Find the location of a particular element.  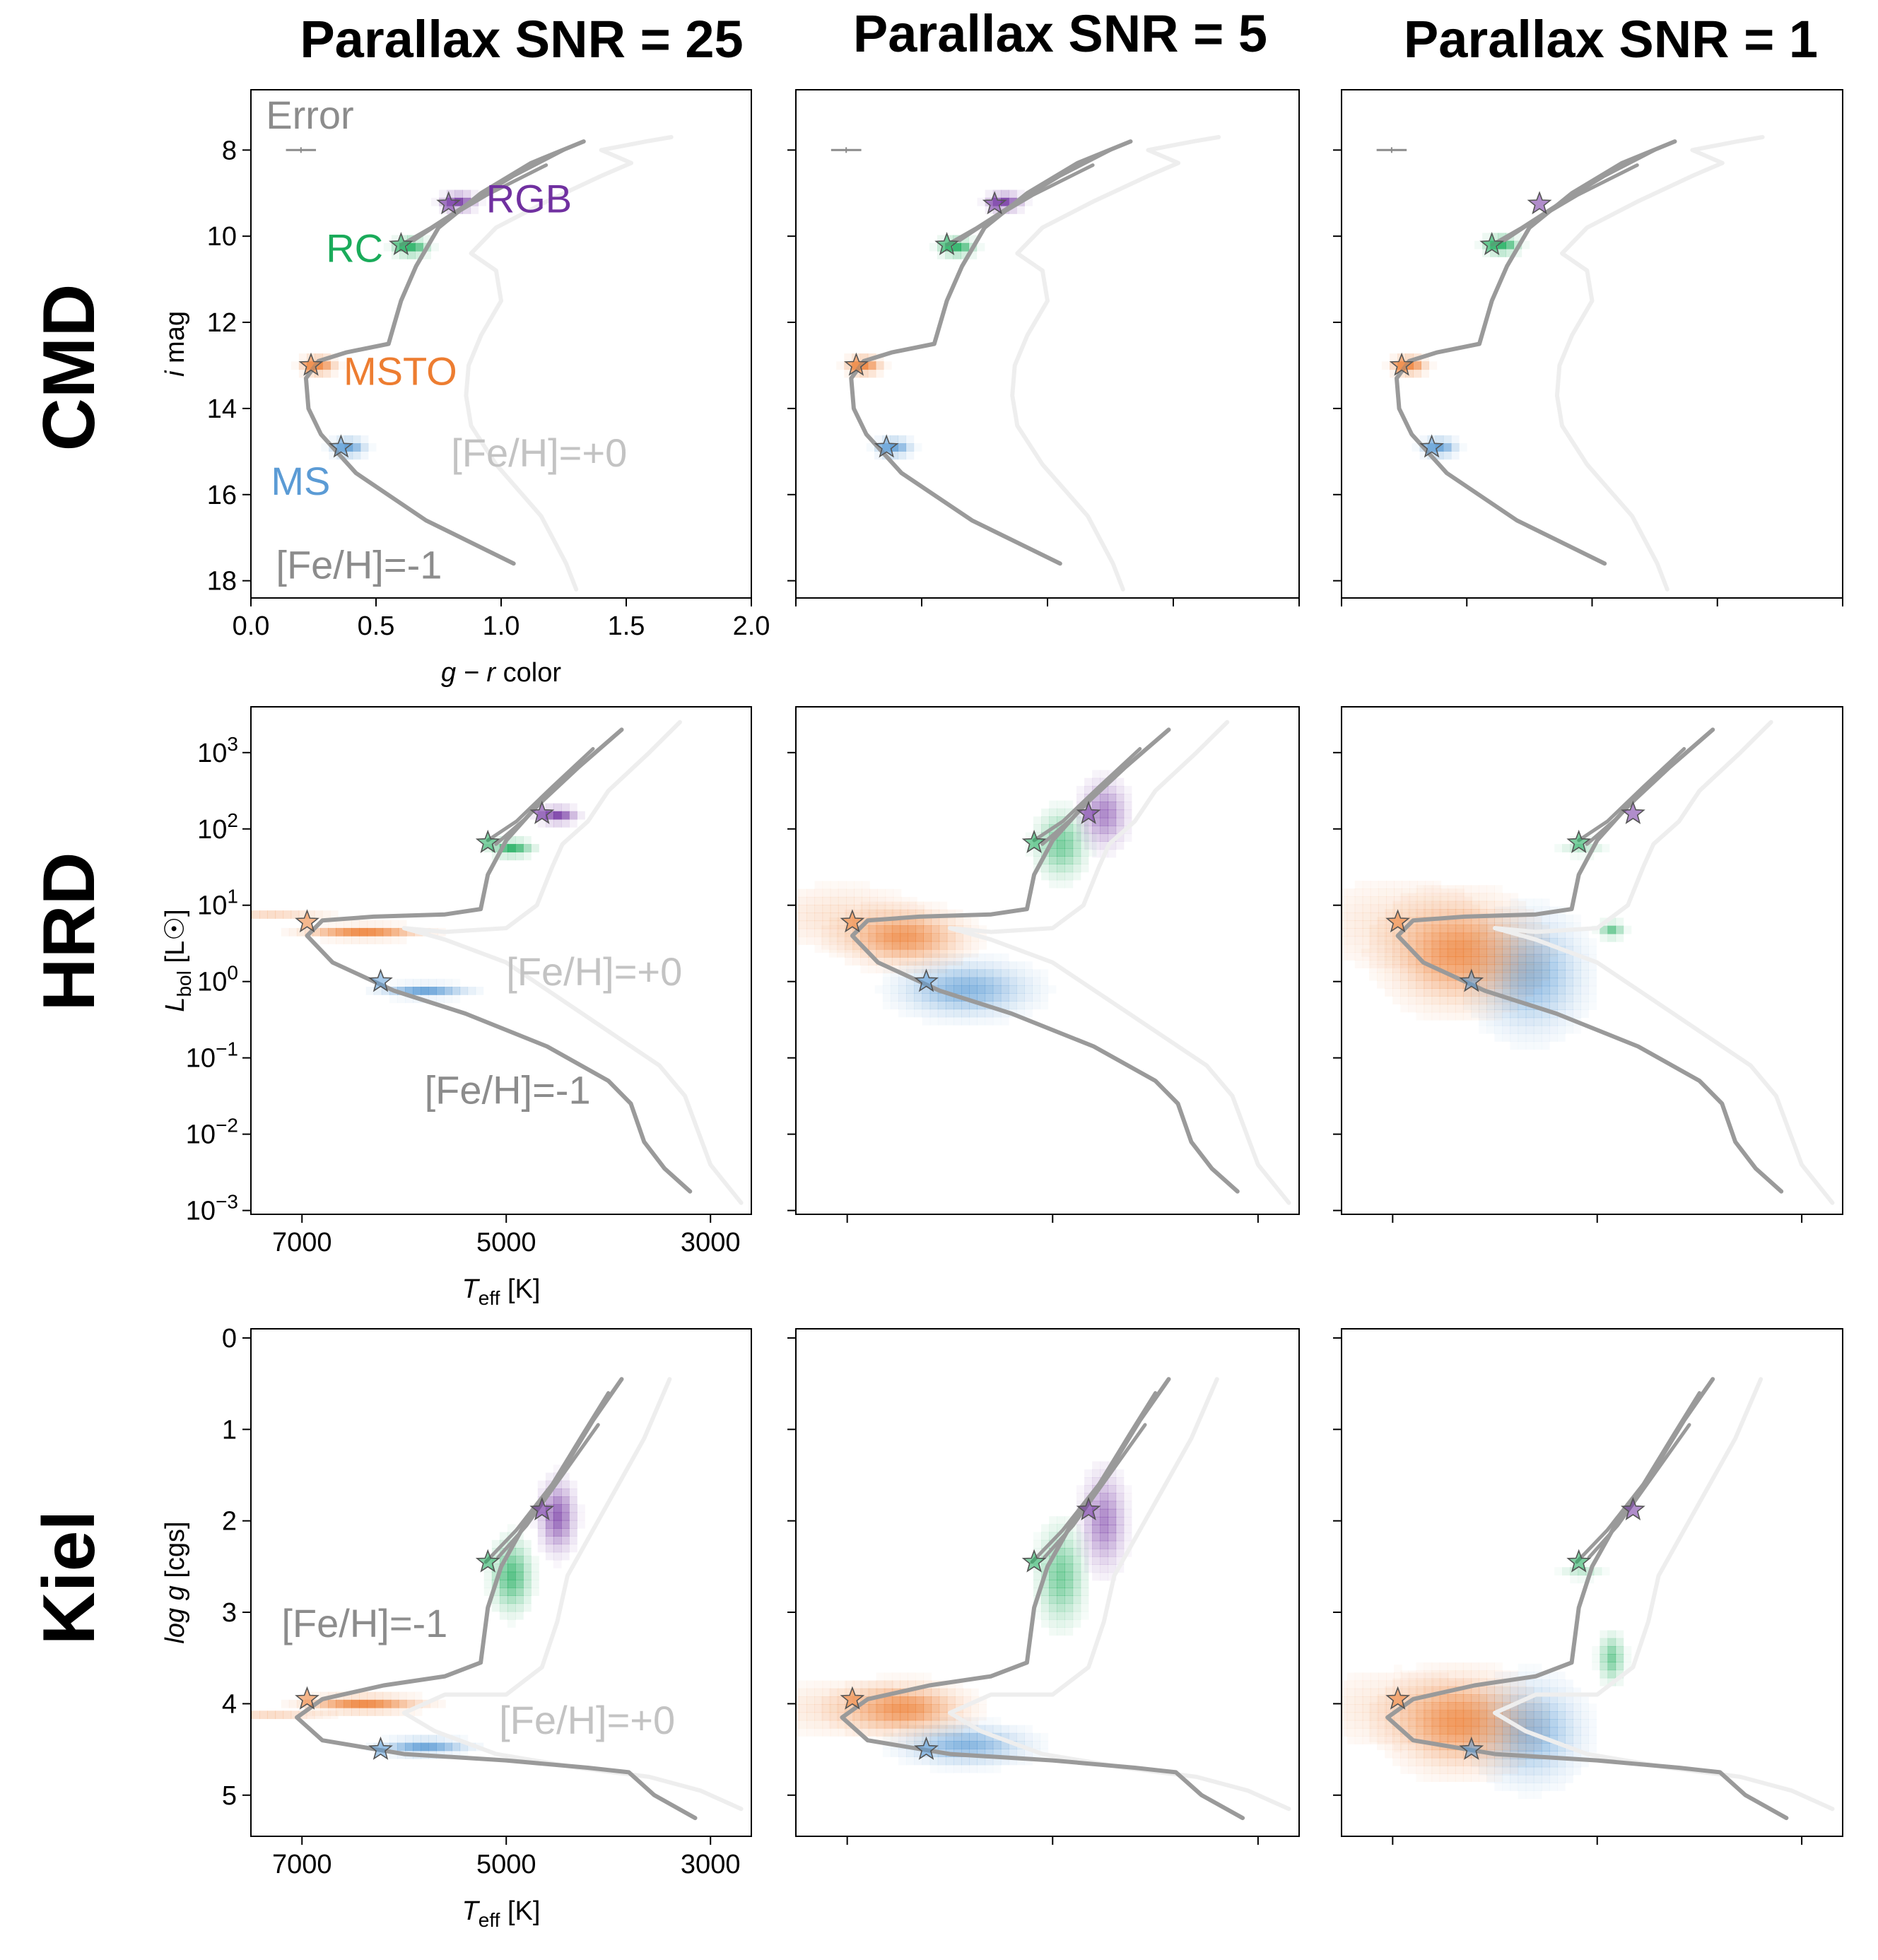

isochrone-solar-line is located at coordinates (1664, 962).